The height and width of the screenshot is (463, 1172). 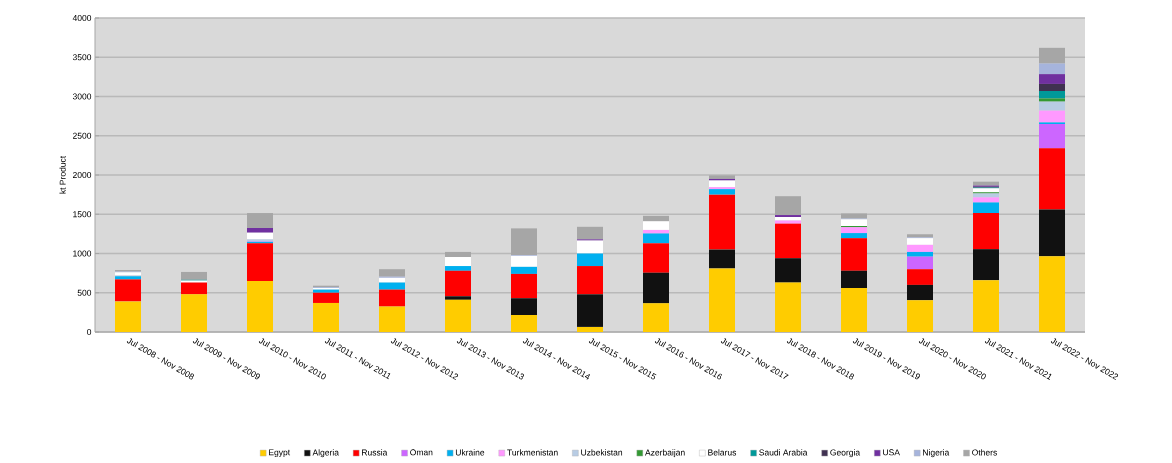 I want to click on legend-label: Belarus, so click(x=722, y=452).